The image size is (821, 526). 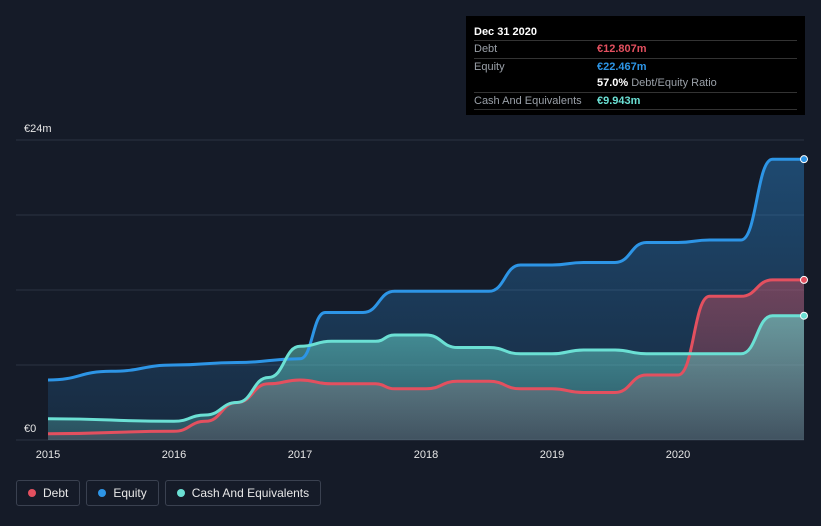 What do you see at coordinates (804, 159) in the screenshot?
I see `equity-end-point` at bounding box center [804, 159].